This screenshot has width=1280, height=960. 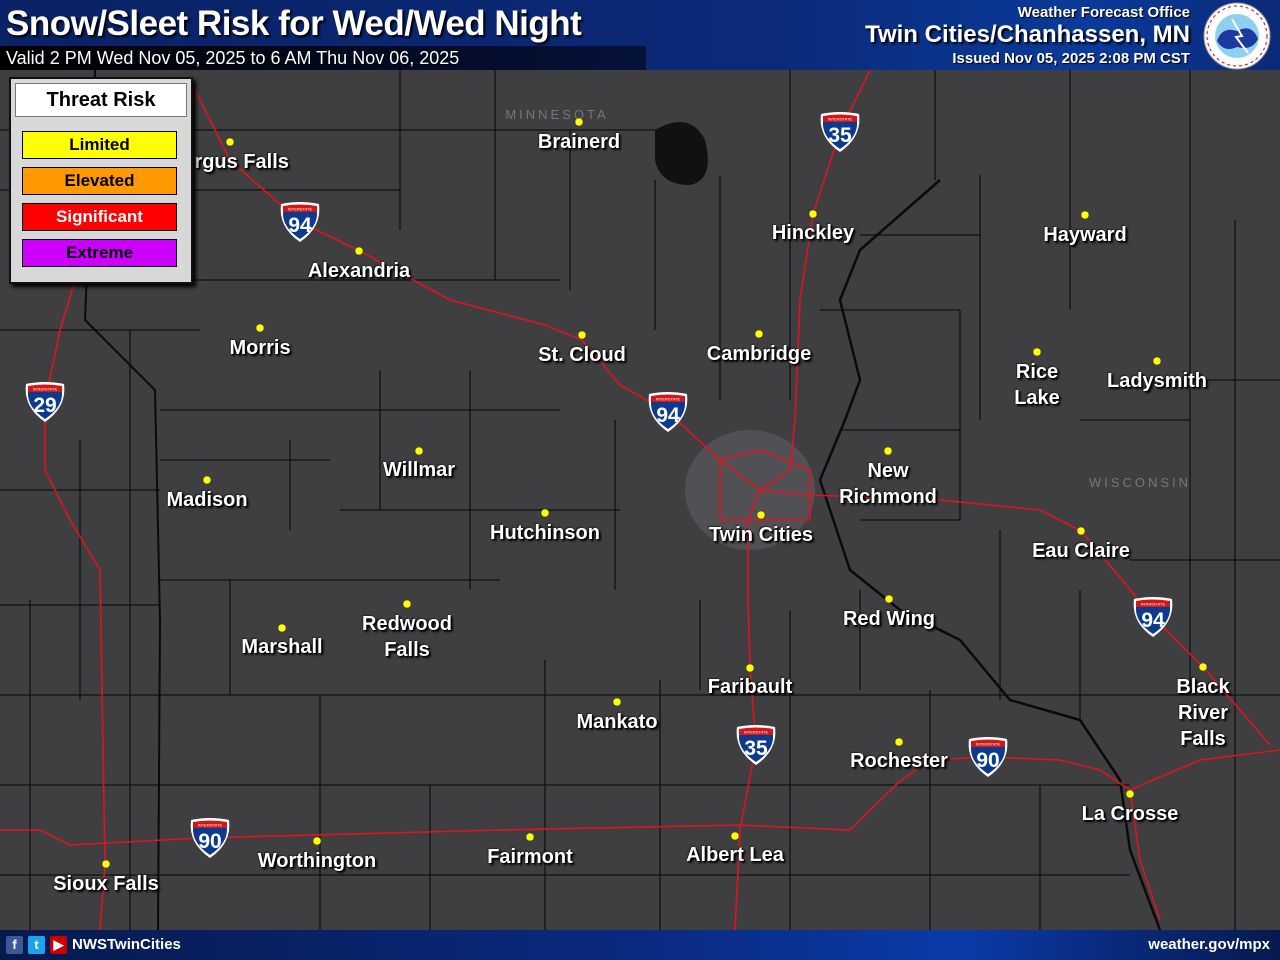 What do you see at coordinates (899, 761) in the screenshot?
I see `city-label: Rochester` at bounding box center [899, 761].